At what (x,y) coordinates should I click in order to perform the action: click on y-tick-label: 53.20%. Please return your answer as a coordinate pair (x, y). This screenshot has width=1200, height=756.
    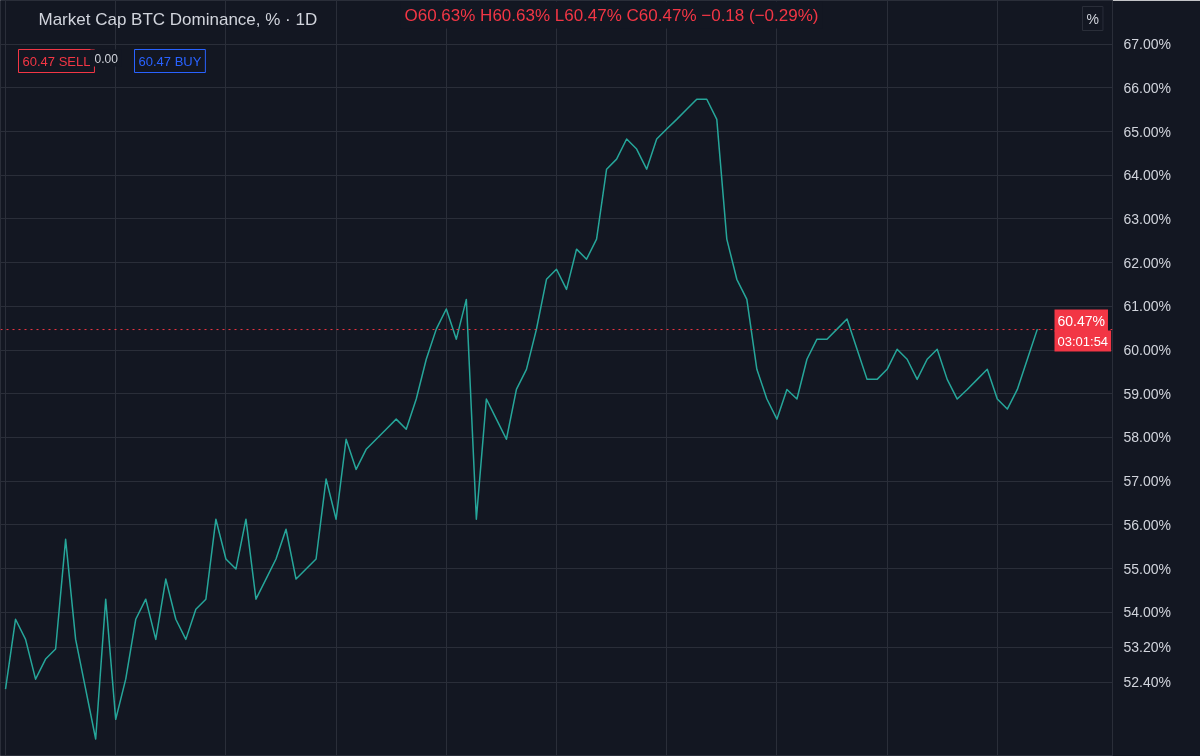
    Looking at the image, I should click on (1147, 647).